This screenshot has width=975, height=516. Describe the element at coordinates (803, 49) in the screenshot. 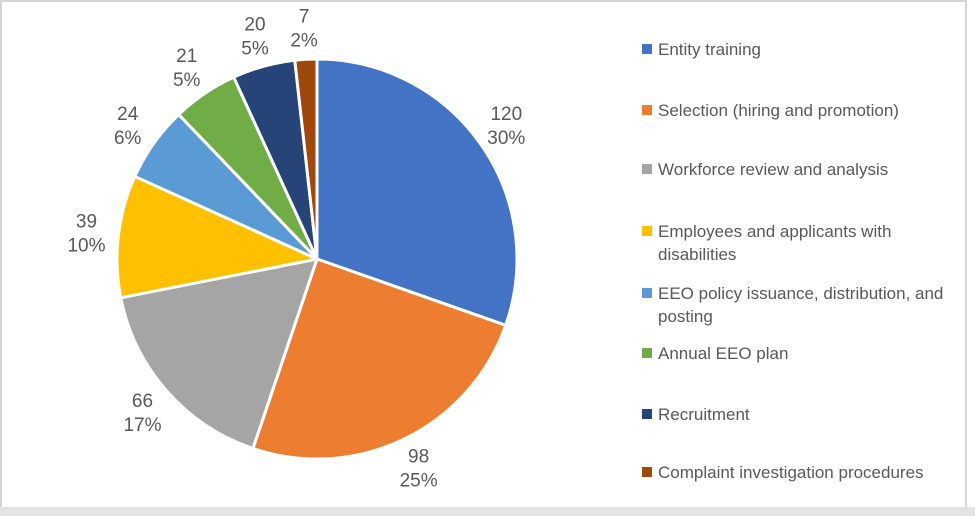

I see `legend-item-1: Entity training` at that location.